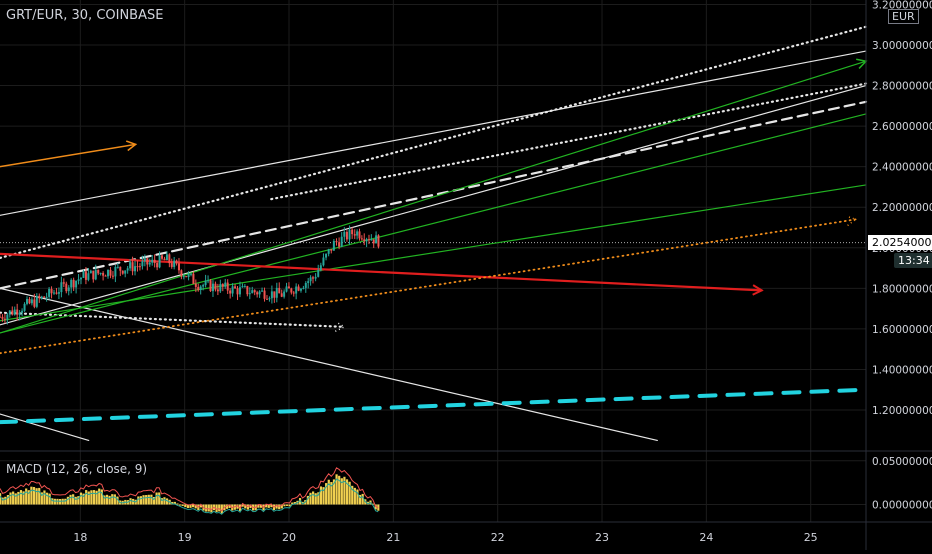 This screenshot has height=554, width=932. What do you see at coordinates (77, 469) in the screenshot?
I see `macd-legend: MACD (12, 26, close, 9)` at bounding box center [77, 469].